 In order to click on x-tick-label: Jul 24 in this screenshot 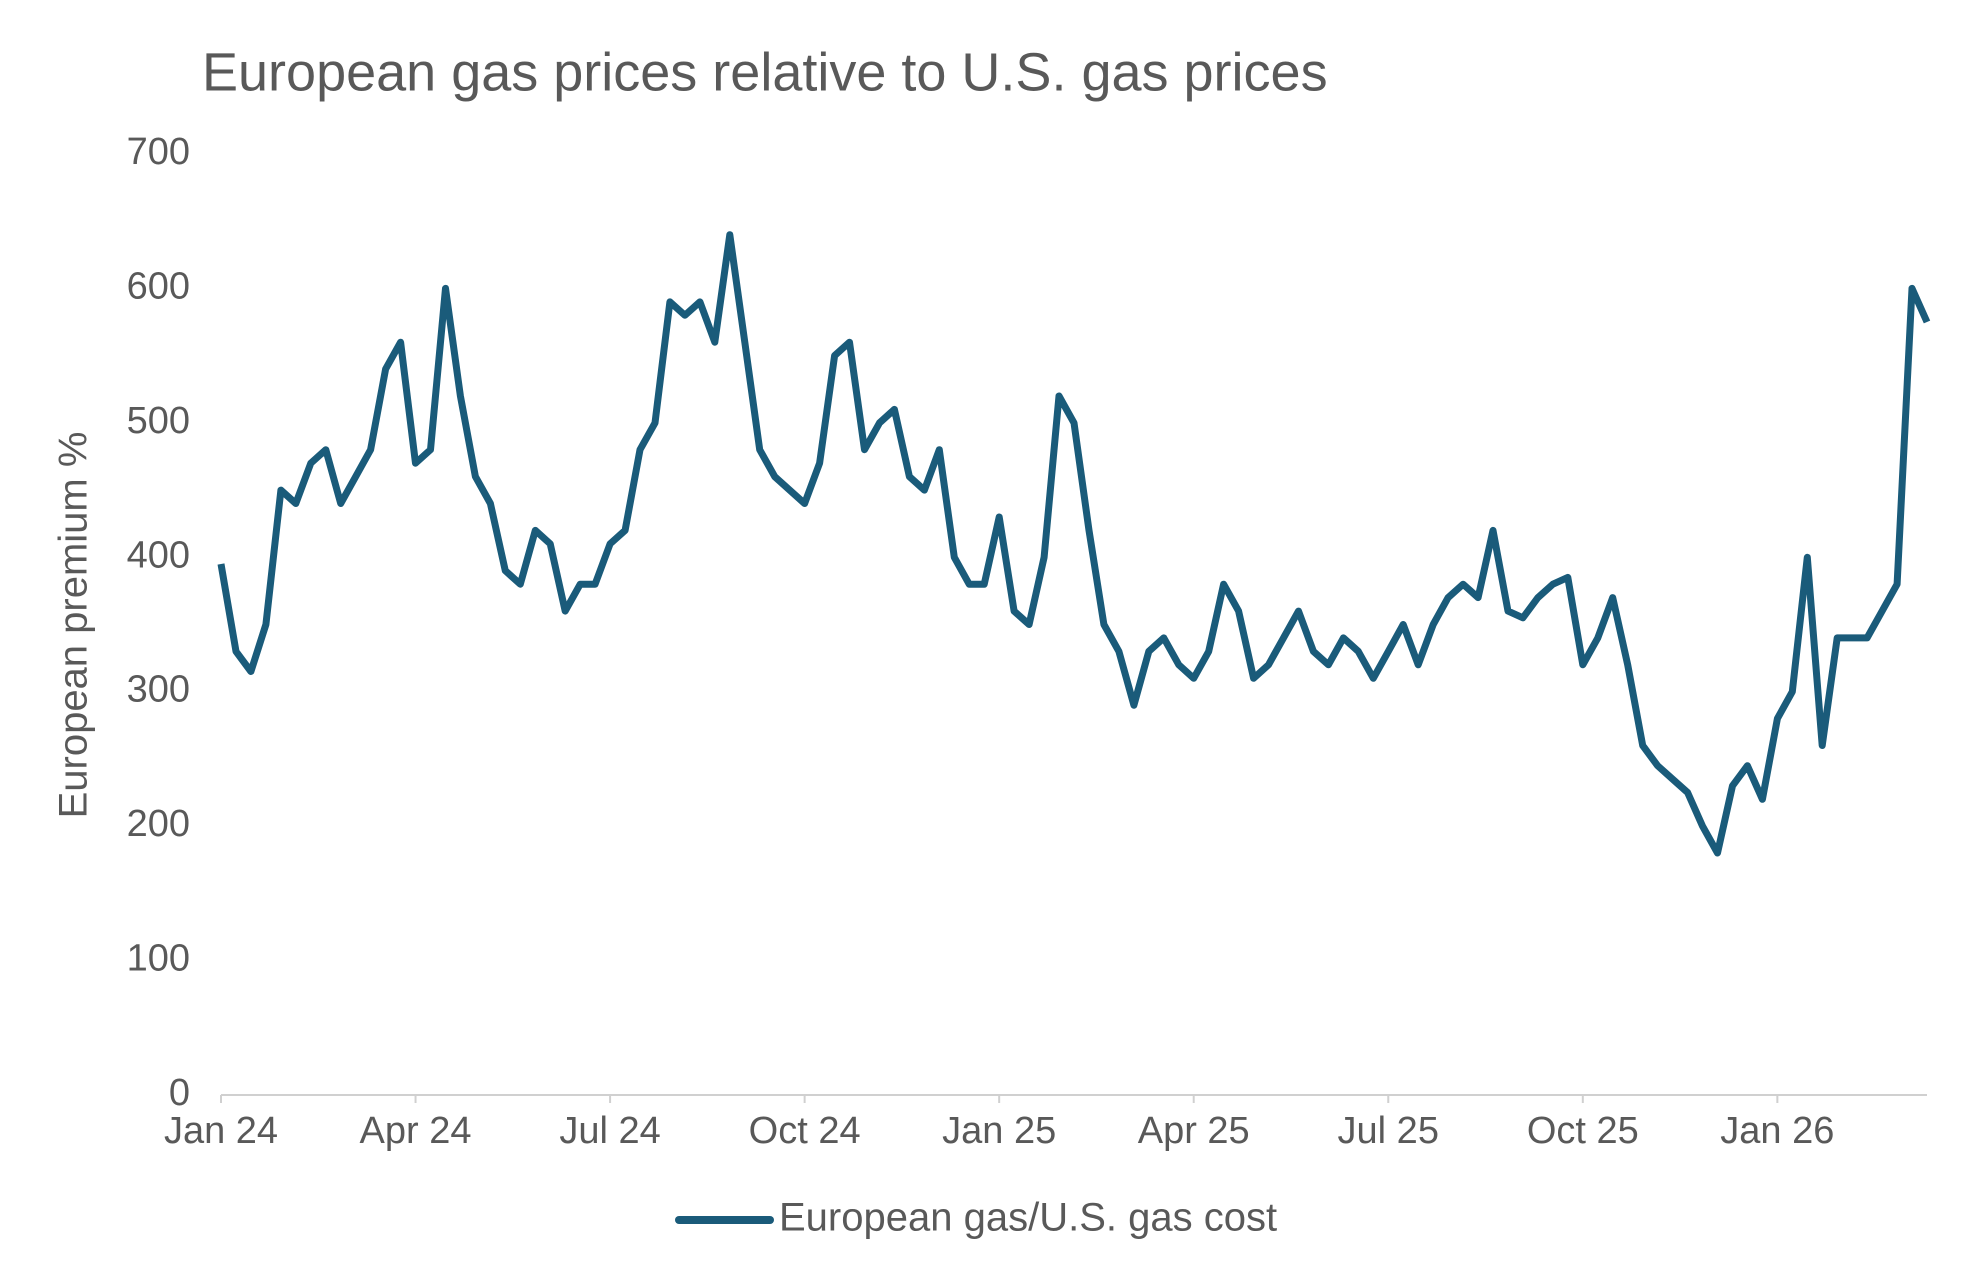, I will do `click(609, 1131)`.